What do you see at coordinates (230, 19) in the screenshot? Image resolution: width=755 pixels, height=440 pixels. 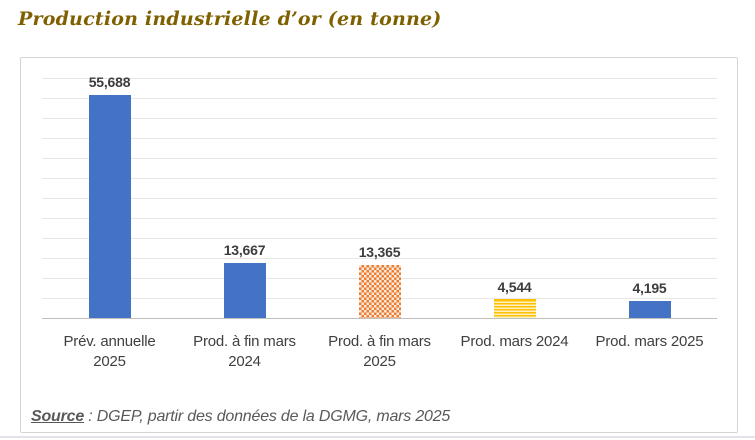 I see `chart-title: Production industrielle d’or (en tonne)` at bounding box center [230, 19].